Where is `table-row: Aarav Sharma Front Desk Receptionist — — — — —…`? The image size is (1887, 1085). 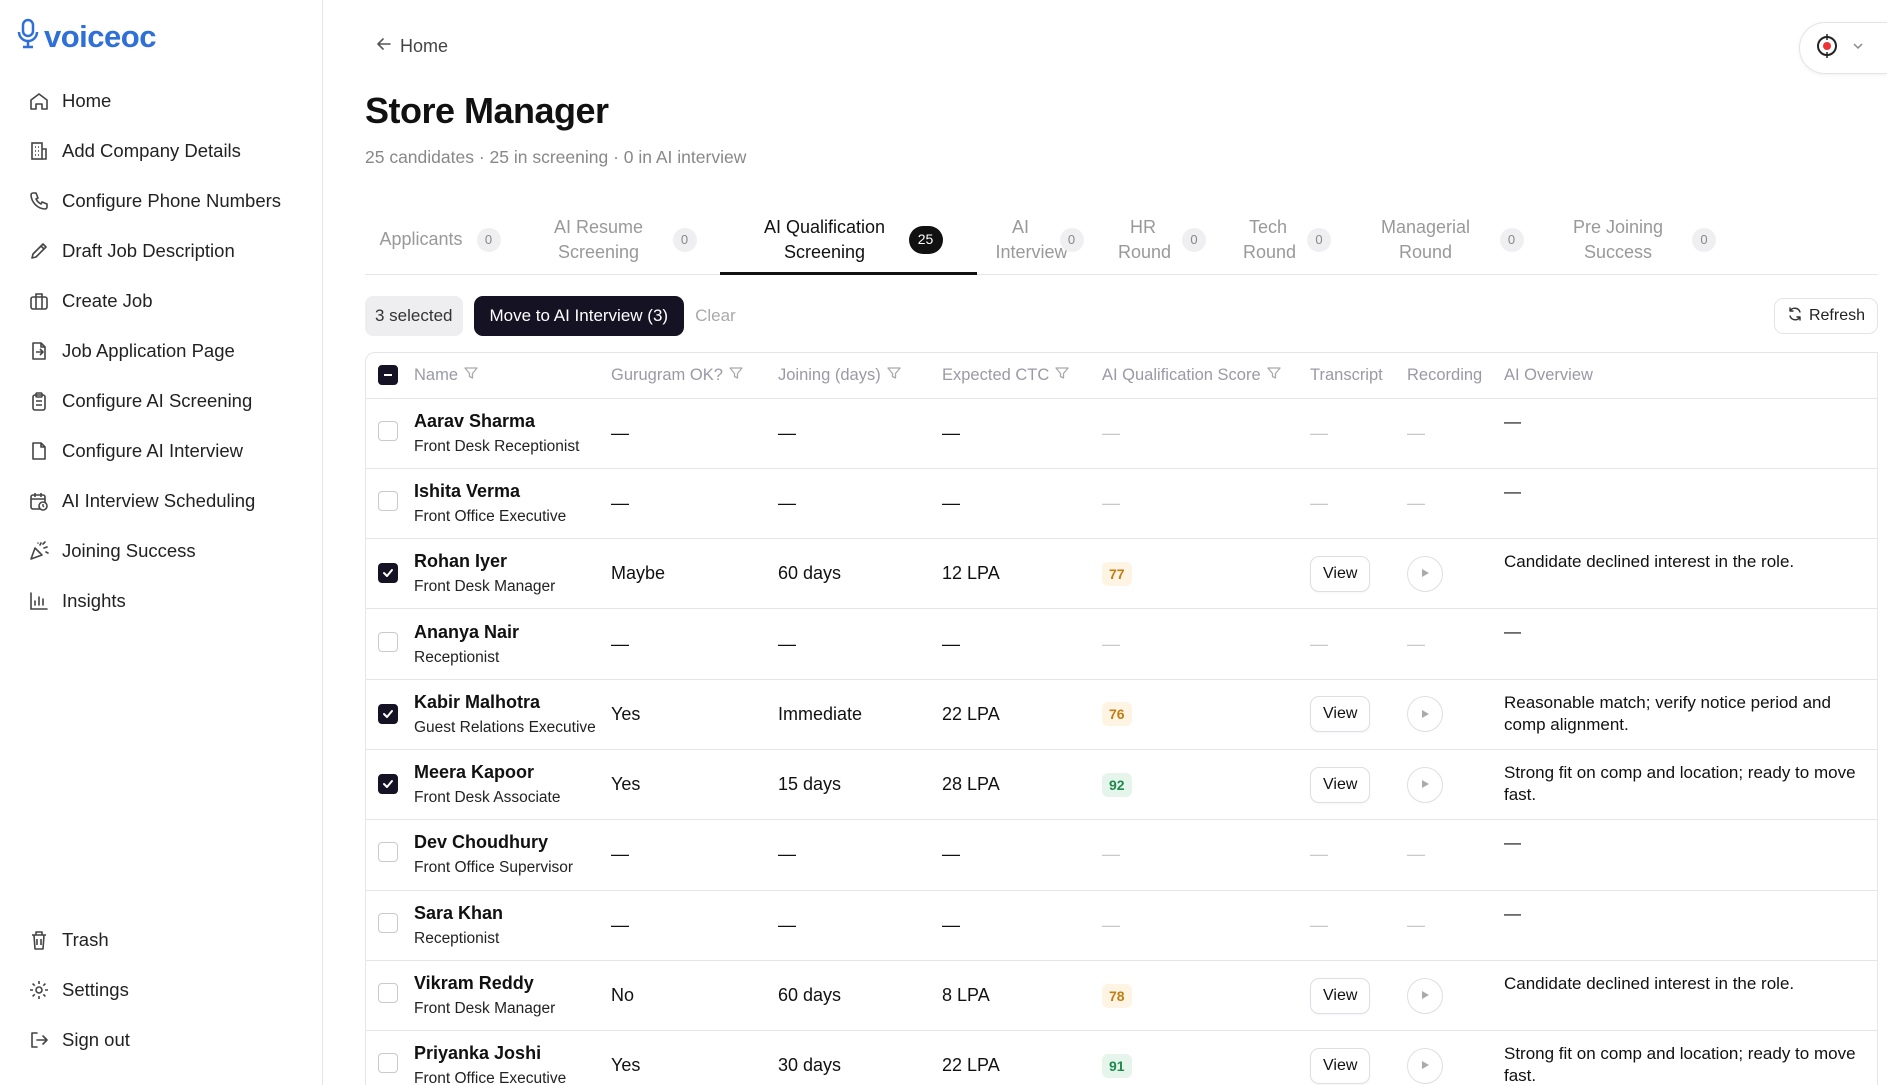
table-row: Aarav Sharma Front Desk Receptionist — — — — —… is located at coordinates (1121, 433).